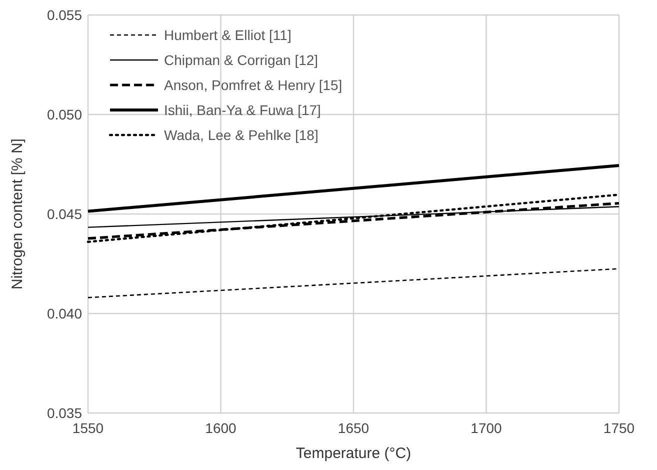 This screenshot has width=657, height=470. Describe the element at coordinates (64, 214) in the screenshot. I see `y-tick-label: 0.045` at that location.